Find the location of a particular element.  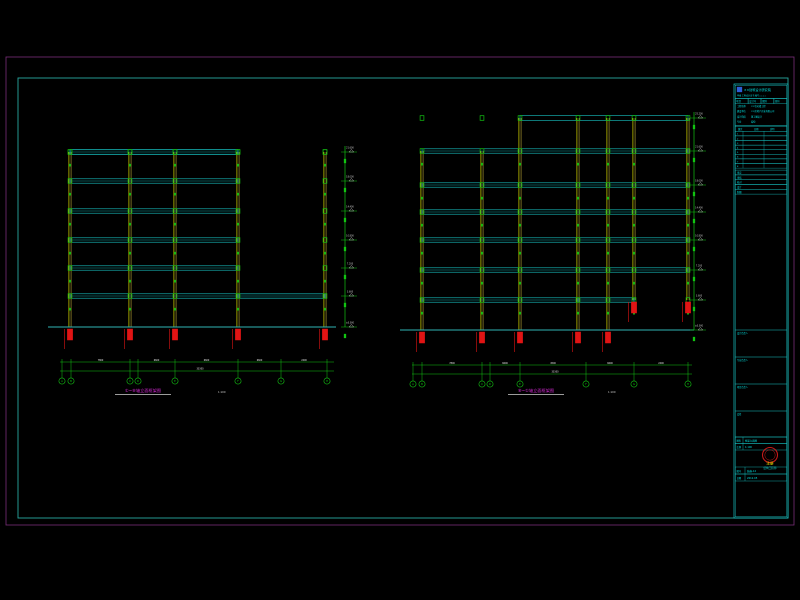

grid-bubble-label: F is located at coordinates (238, 381).